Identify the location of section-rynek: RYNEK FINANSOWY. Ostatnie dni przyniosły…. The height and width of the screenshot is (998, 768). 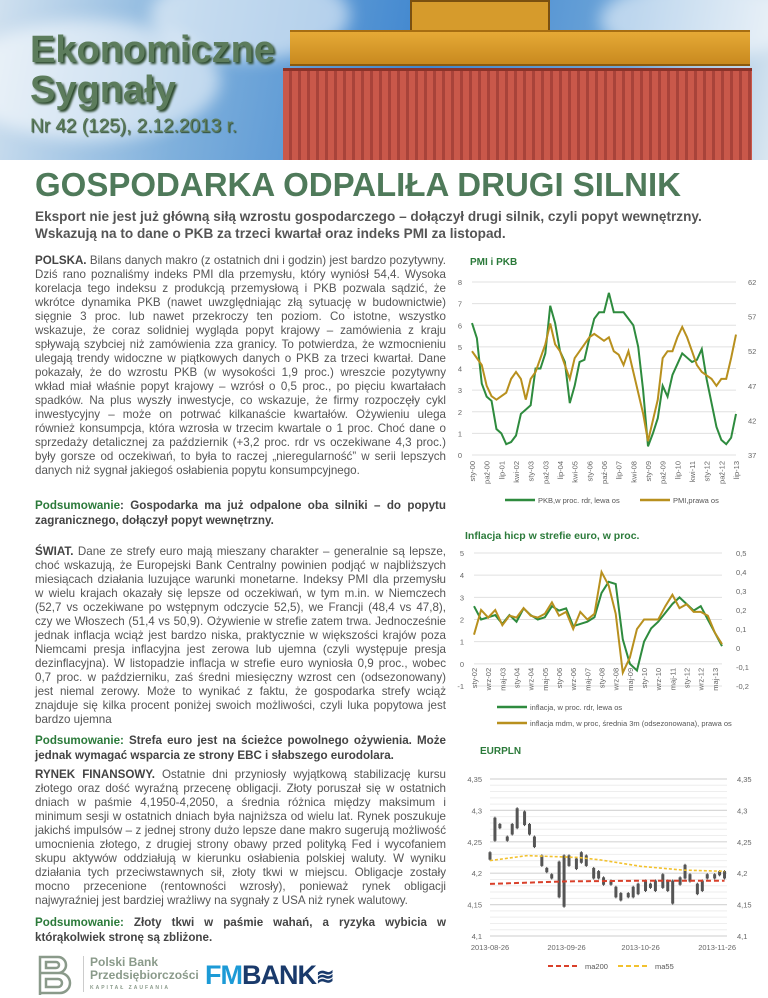
(240, 837).